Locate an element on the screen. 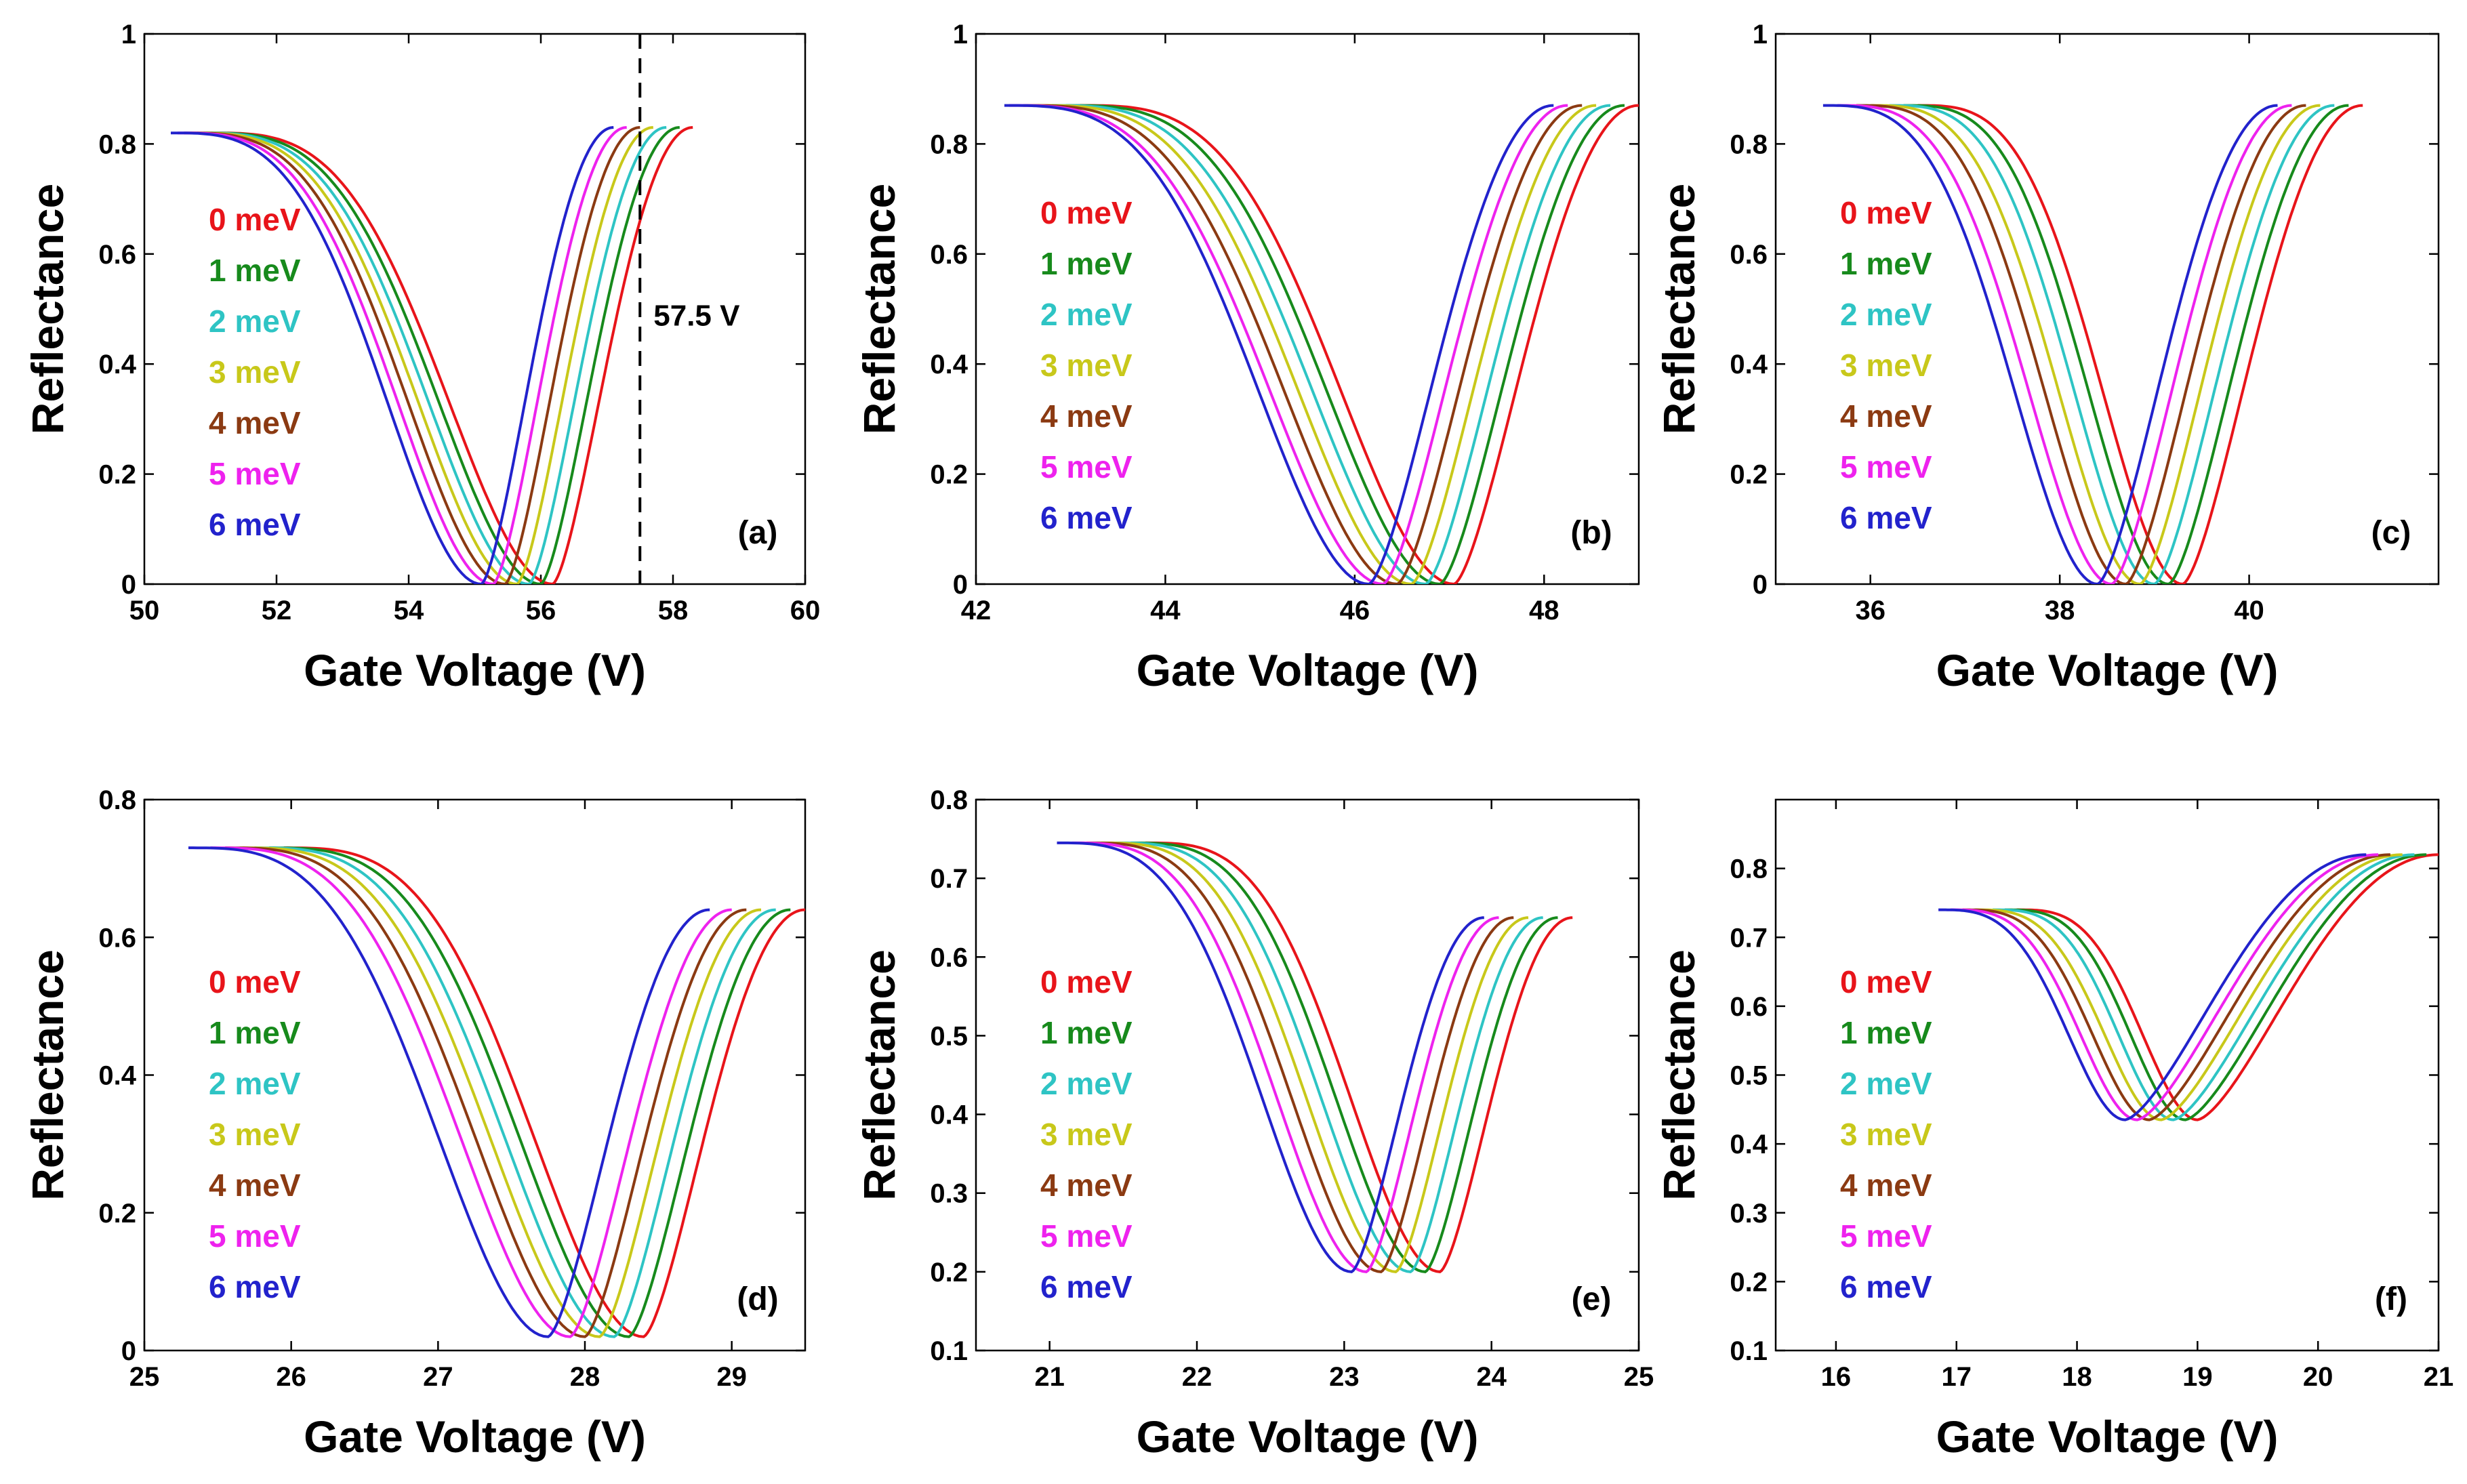 The width and height of the screenshot is (2467, 1484). x-tick-label: 29 is located at coordinates (731, 1377).